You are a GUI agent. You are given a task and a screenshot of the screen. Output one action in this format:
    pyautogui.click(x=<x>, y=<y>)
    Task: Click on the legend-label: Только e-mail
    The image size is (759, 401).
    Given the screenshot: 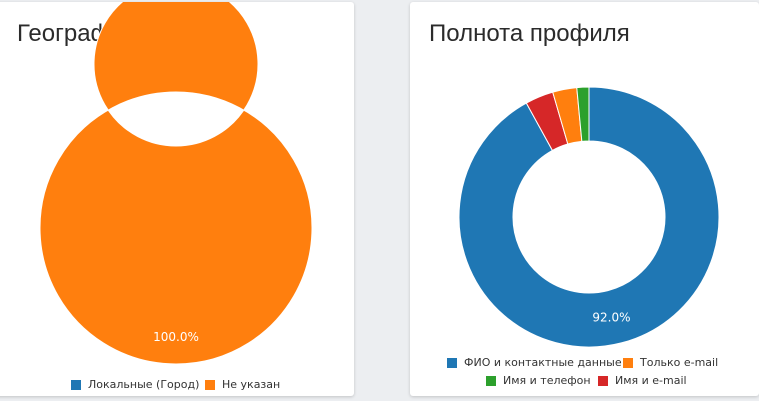 What is the action you would take?
    pyautogui.click(x=679, y=362)
    